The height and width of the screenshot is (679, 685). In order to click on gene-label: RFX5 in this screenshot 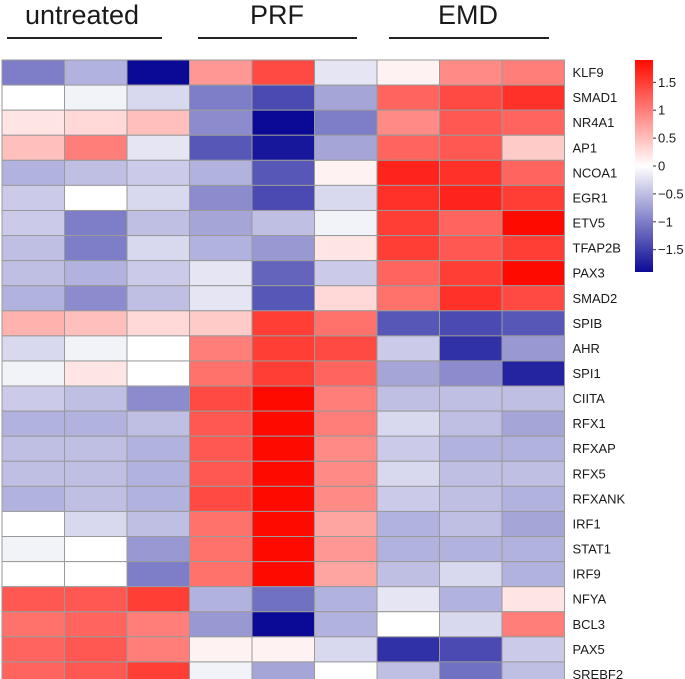, I will do `click(589, 473)`.